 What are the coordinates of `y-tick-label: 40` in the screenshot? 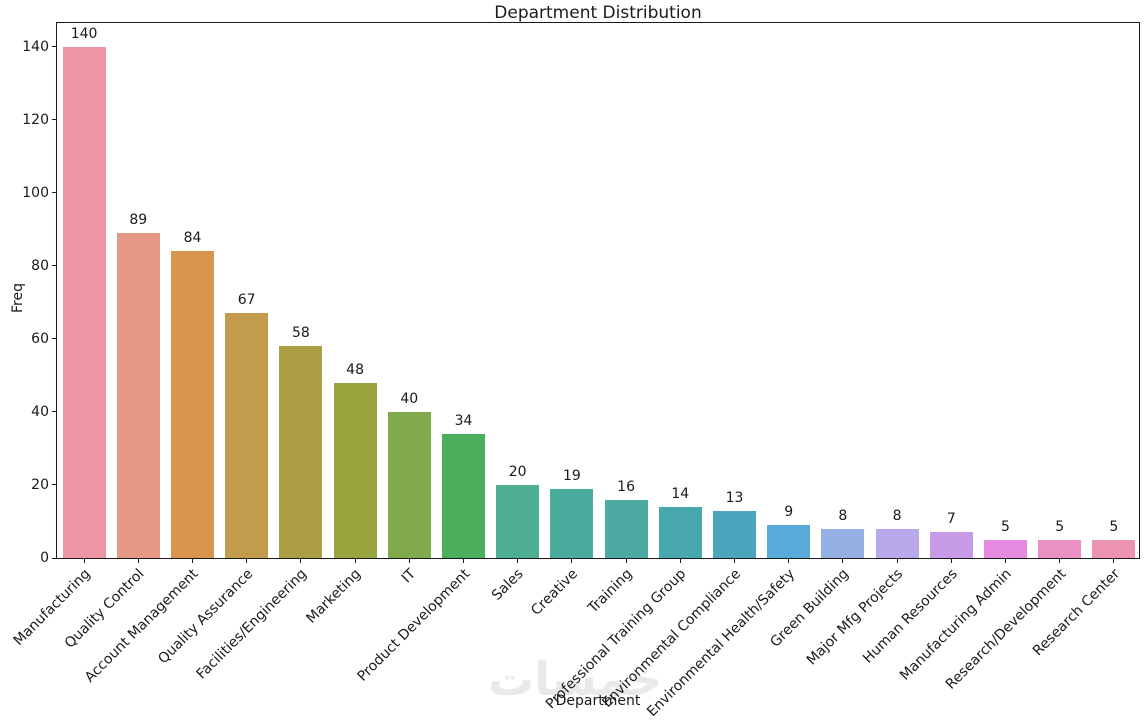 It's located at (40, 411).